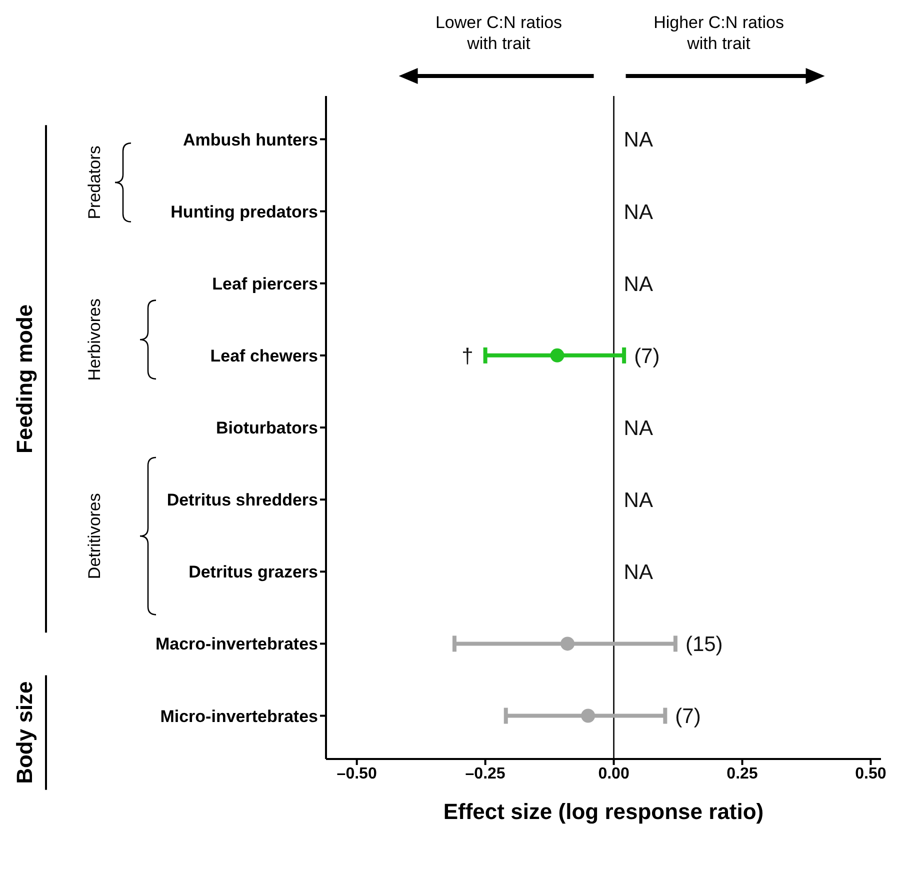 Image resolution: width=899 pixels, height=887 pixels. I want to click on x-tick-label: 0.00, so click(614, 773).